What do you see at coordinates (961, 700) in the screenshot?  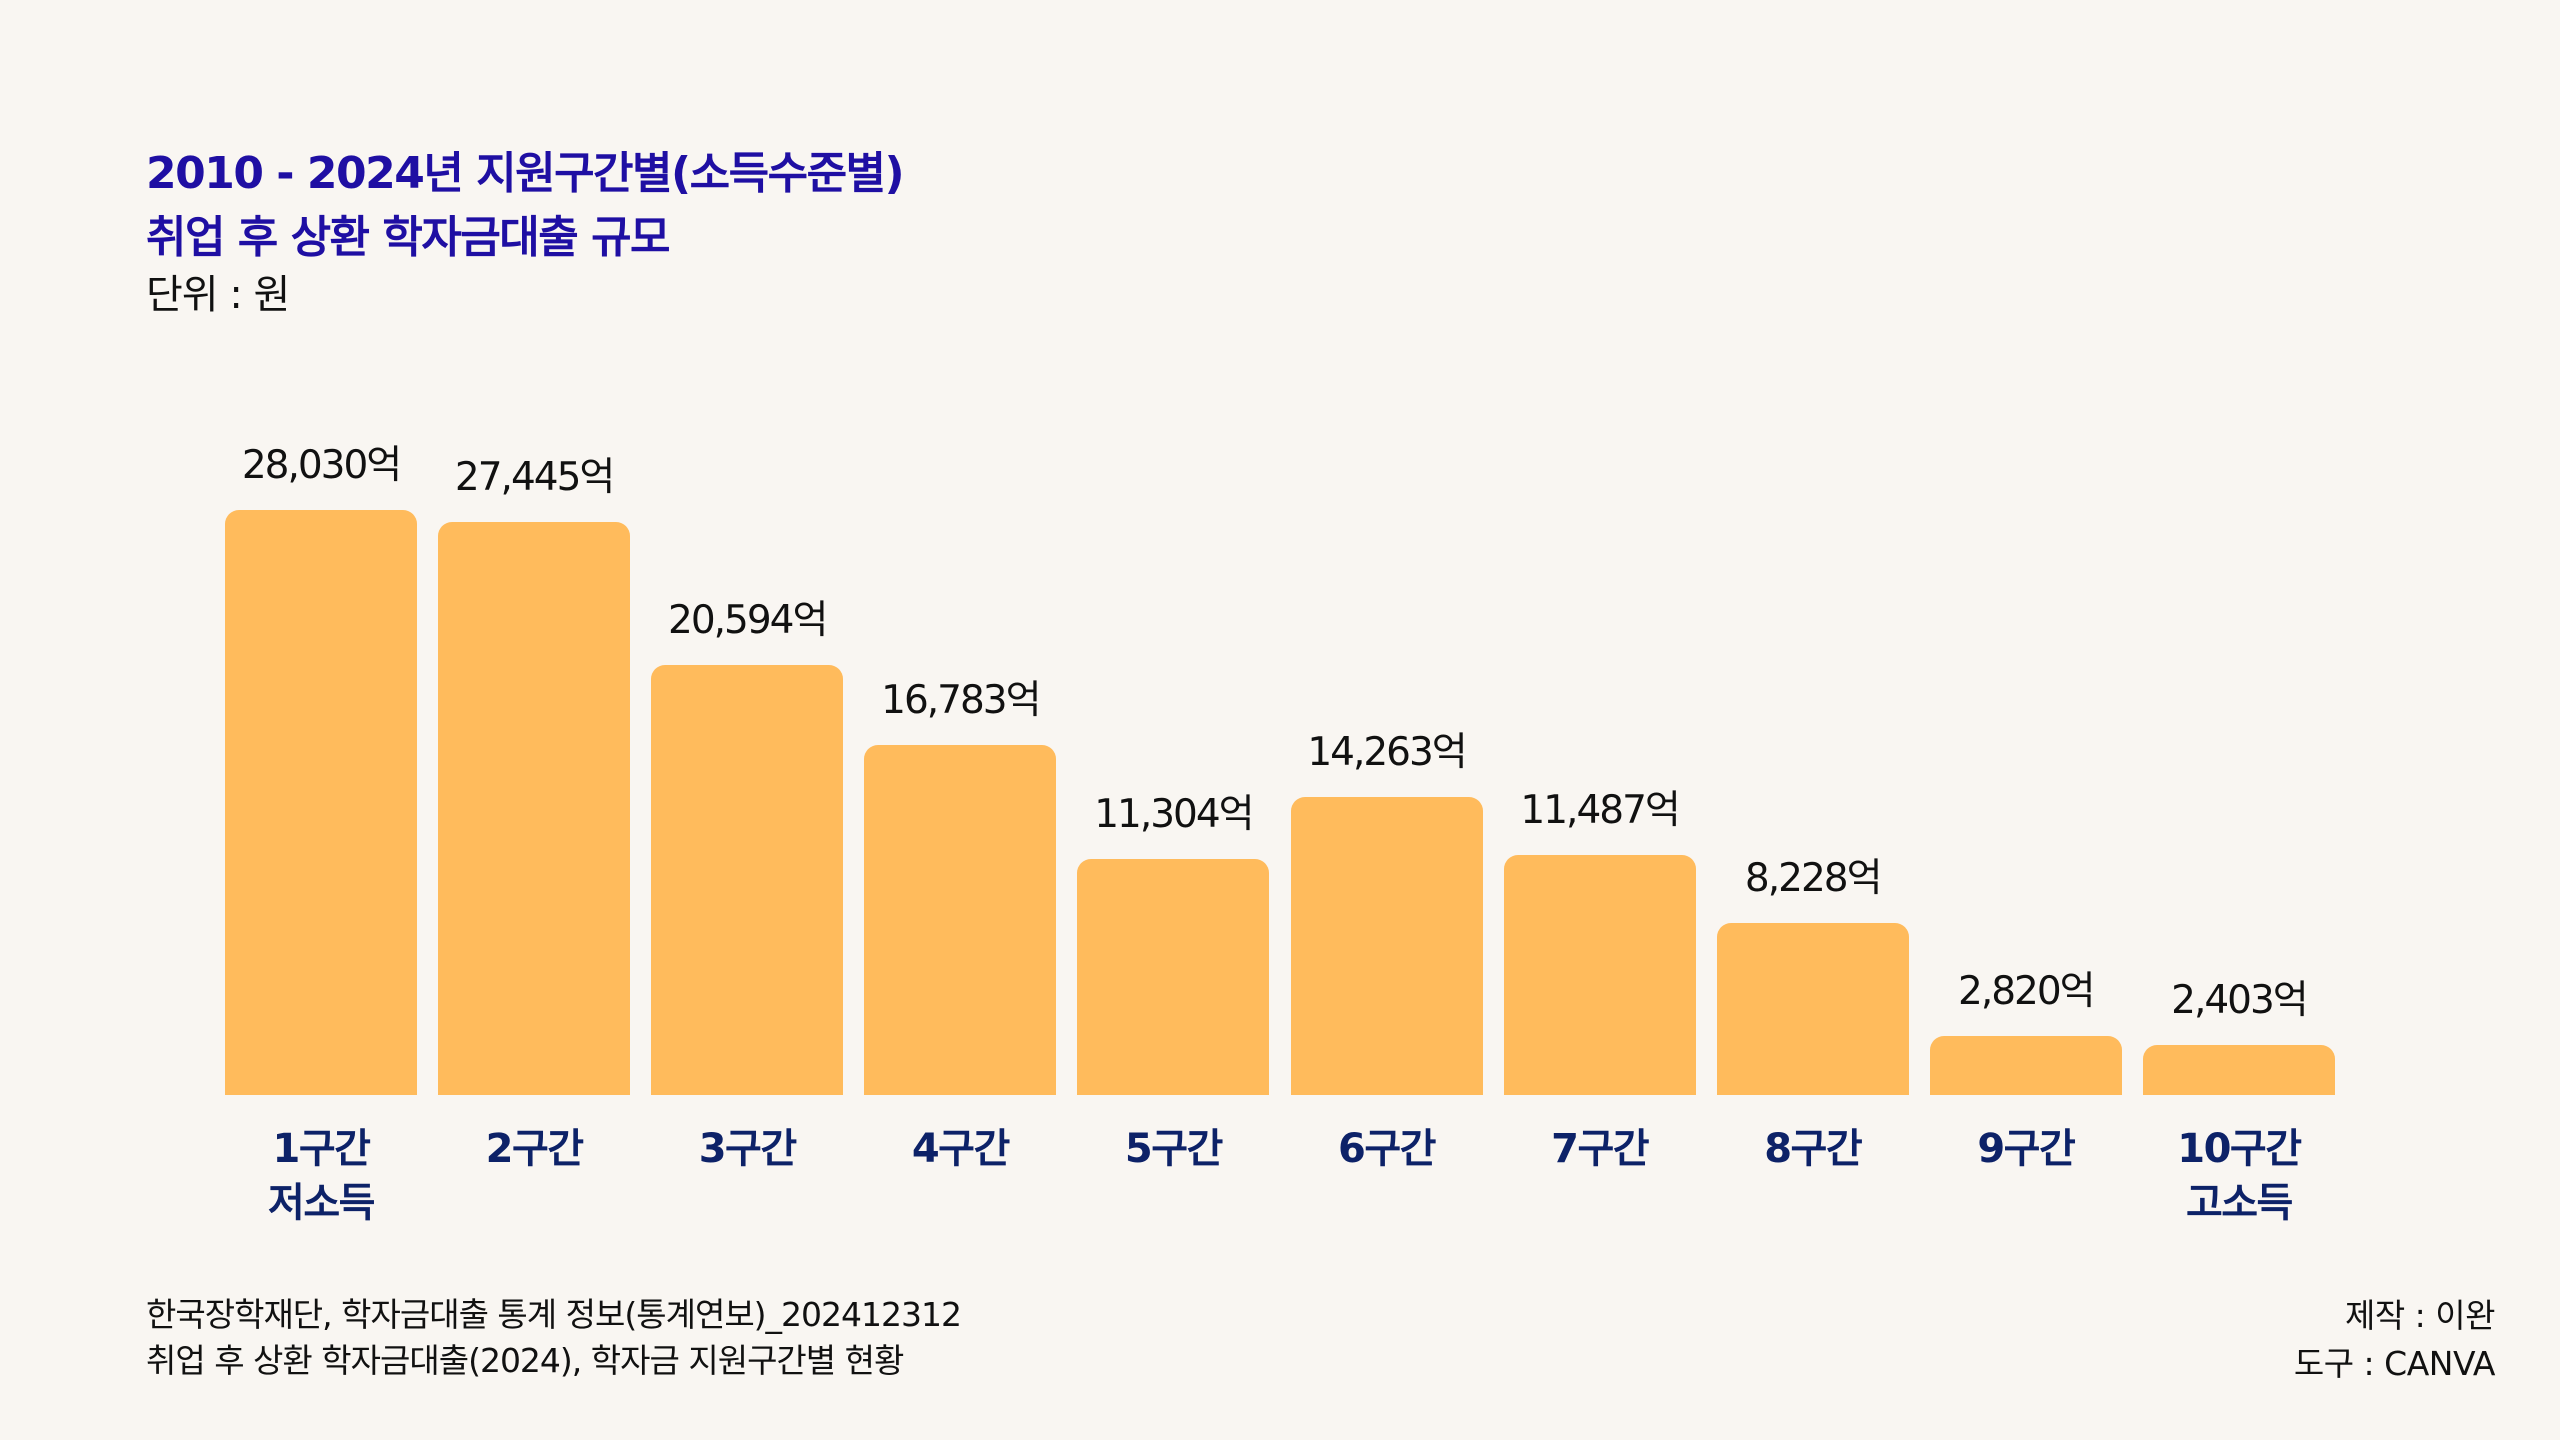 I see `value-label-4: 16,783억` at bounding box center [961, 700].